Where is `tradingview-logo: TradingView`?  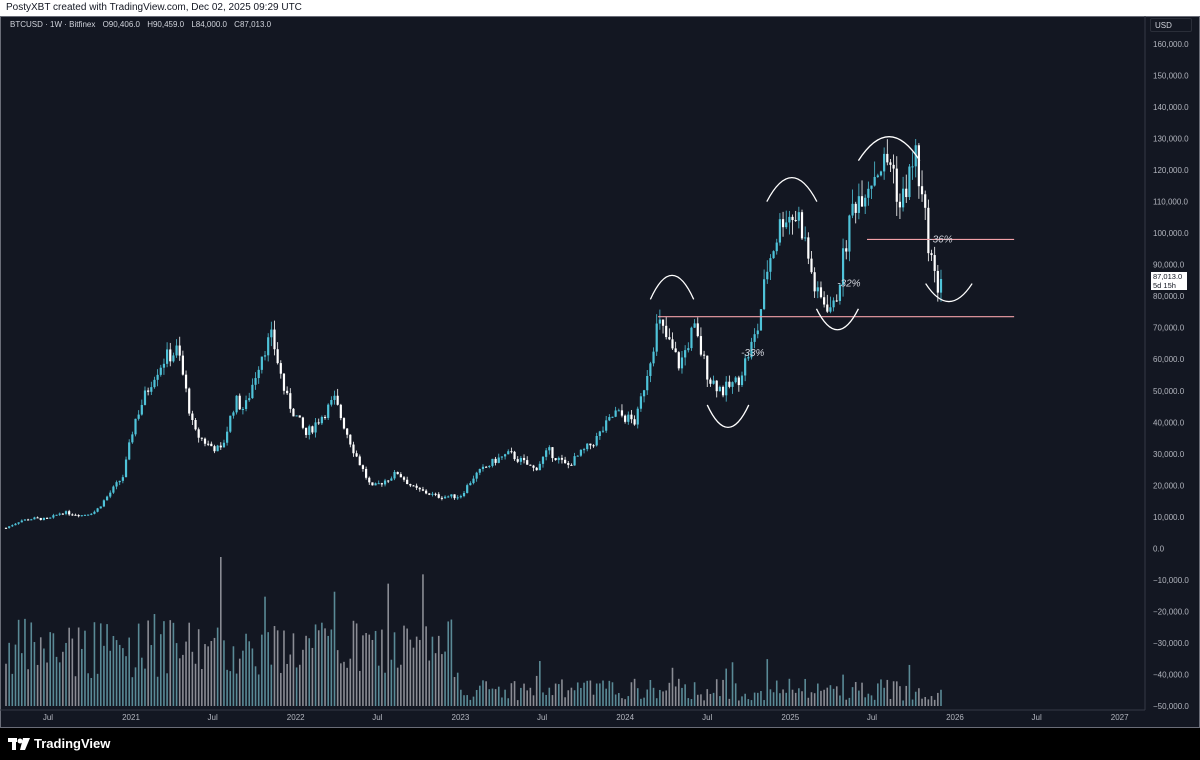
tradingview-logo: TradingView is located at coordinates (59, 743).